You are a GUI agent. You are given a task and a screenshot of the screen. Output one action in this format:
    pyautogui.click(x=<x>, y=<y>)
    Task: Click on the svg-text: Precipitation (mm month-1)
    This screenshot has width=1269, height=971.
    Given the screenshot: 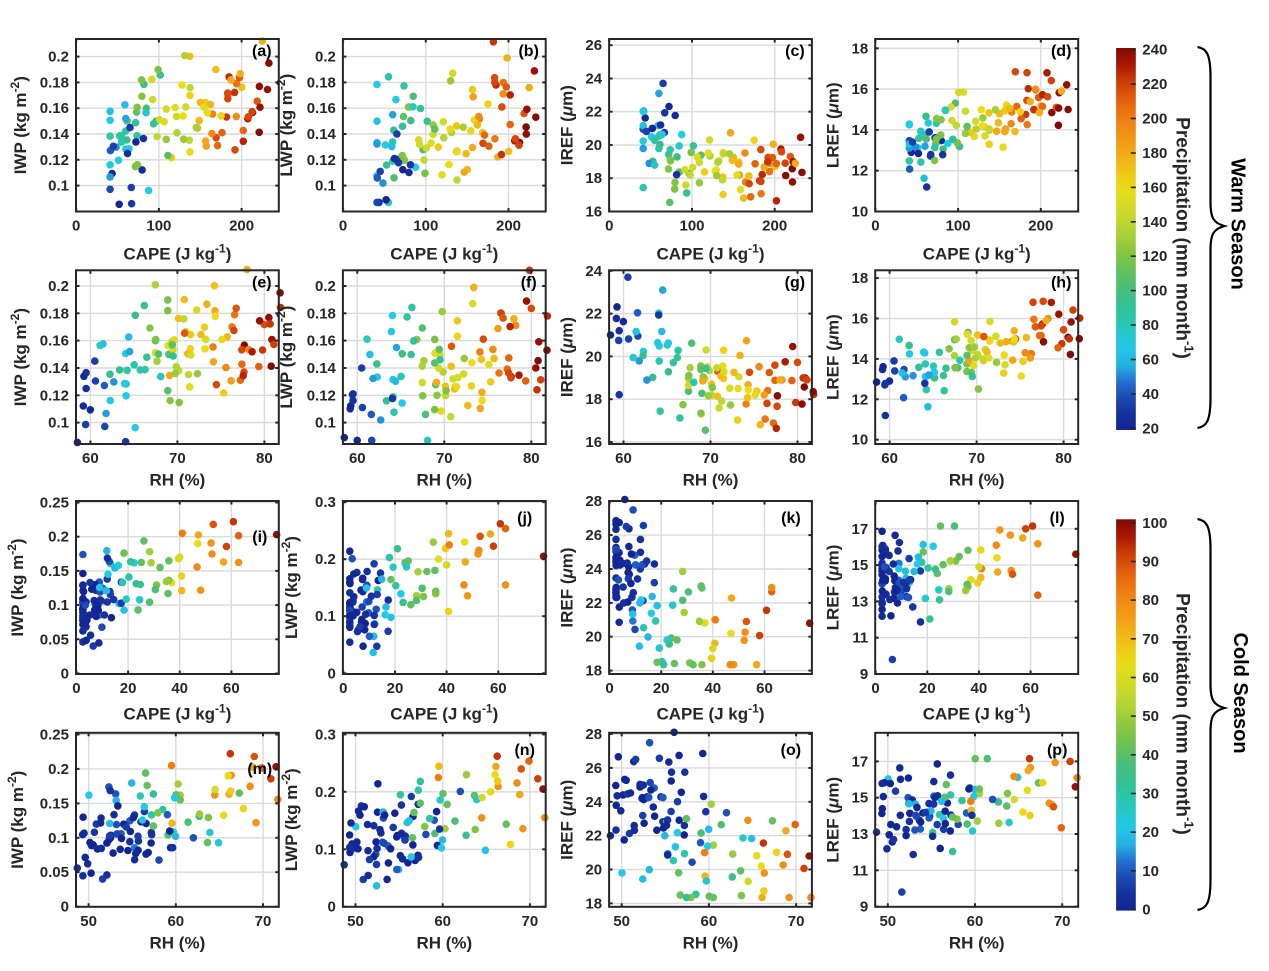 What is the action you would take?
    pyautogui.click(x=1184, y=714)
    